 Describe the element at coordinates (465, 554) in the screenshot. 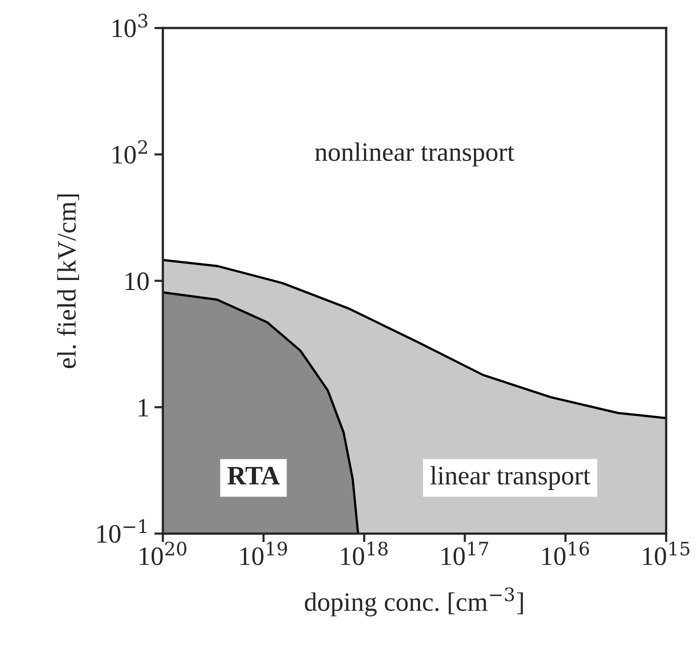

I see `x-tick-label: 10$^{17}$` at that location.